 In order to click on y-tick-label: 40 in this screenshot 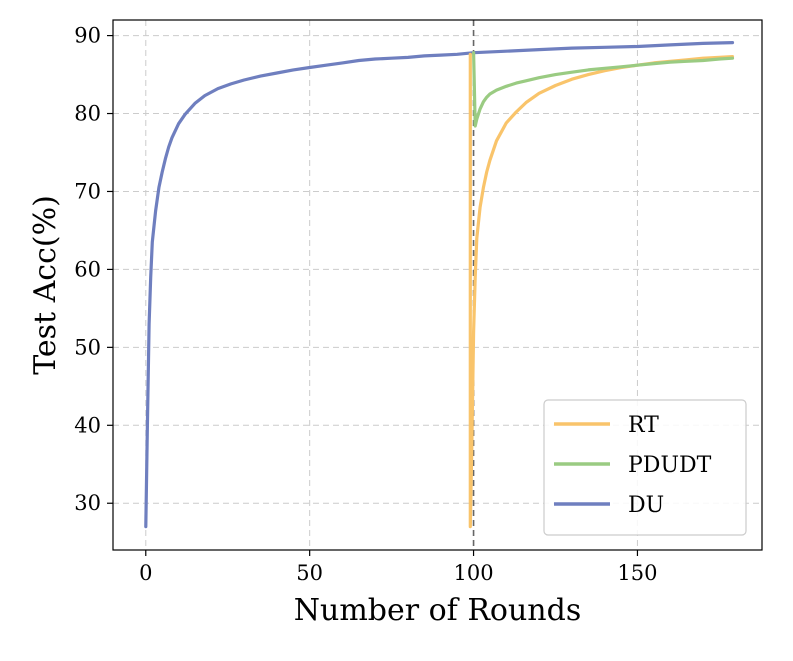, I will do `click(87, 425)`.